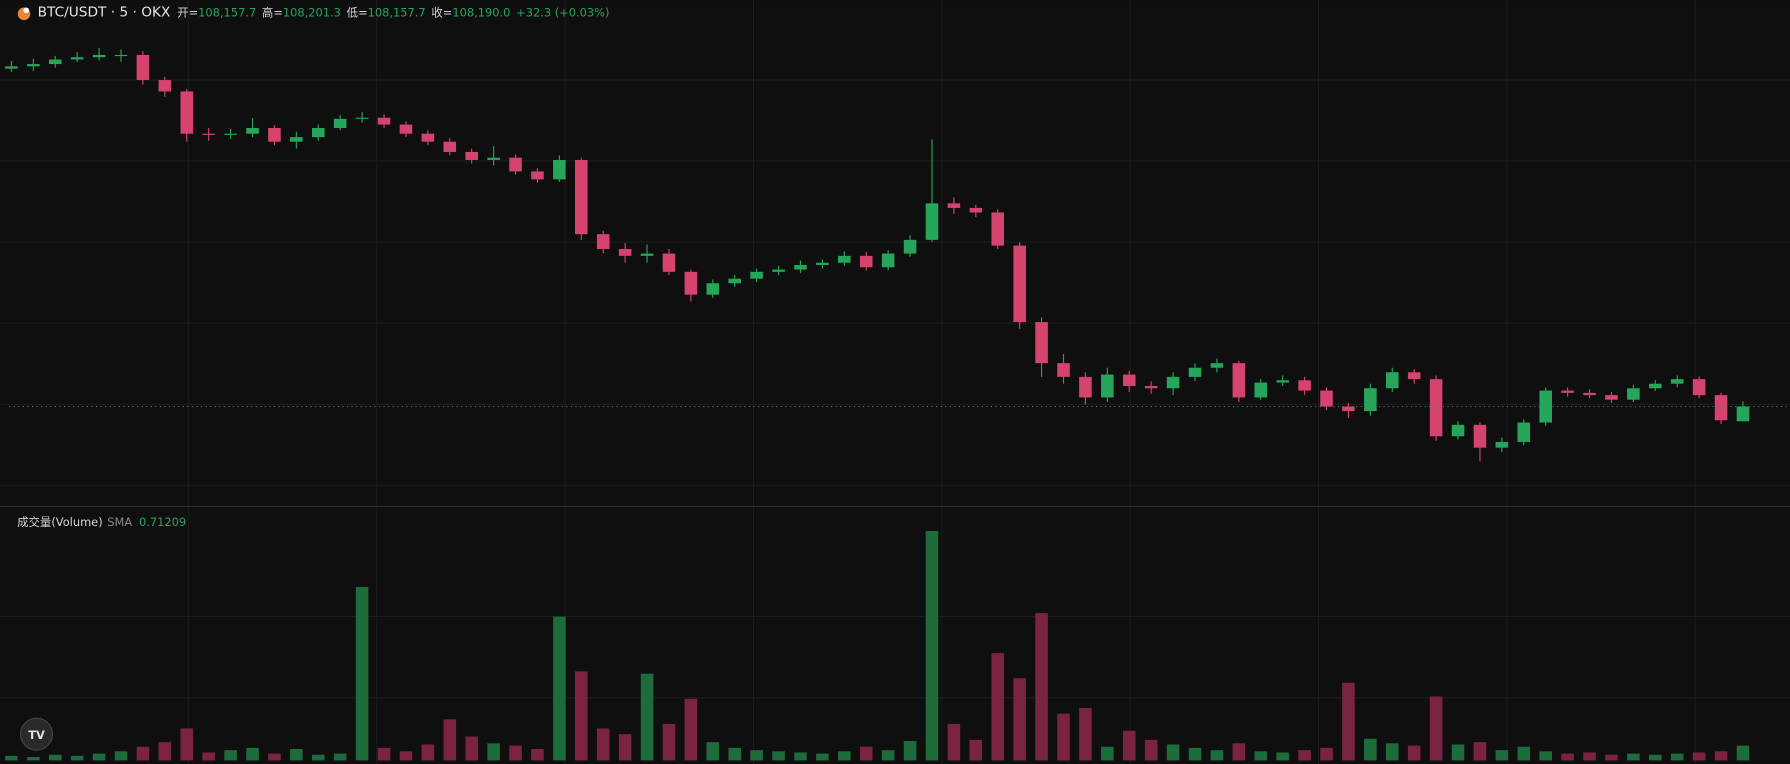 This screenshot has height=764, width=1790. Describe the element at coordinates (60, 521) in the screenshot. I see `volume-title: 成交量(Volume)` at that location.